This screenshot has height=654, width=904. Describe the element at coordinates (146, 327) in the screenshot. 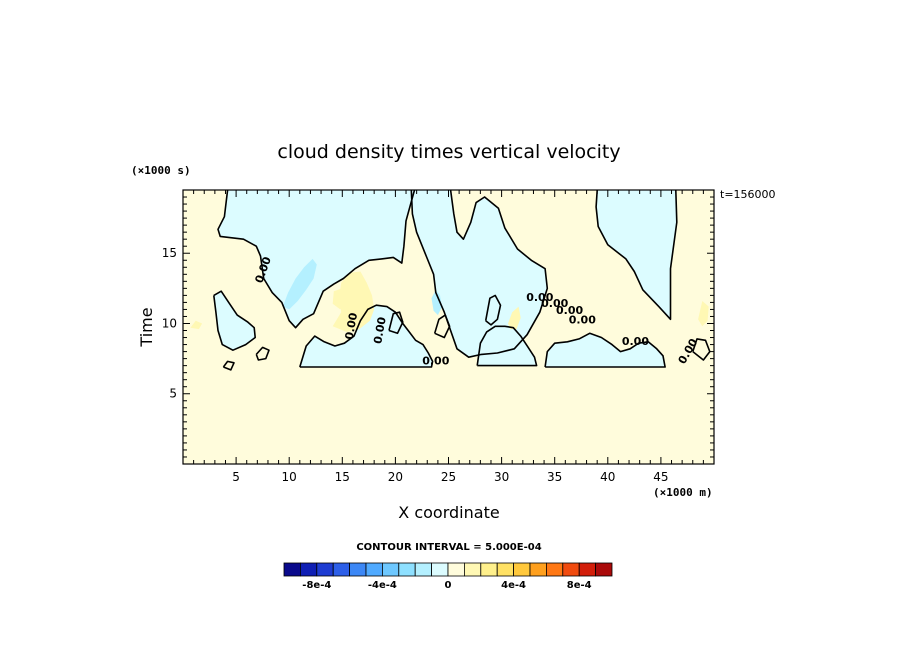

I see `y-axis-label: Time` at that location.